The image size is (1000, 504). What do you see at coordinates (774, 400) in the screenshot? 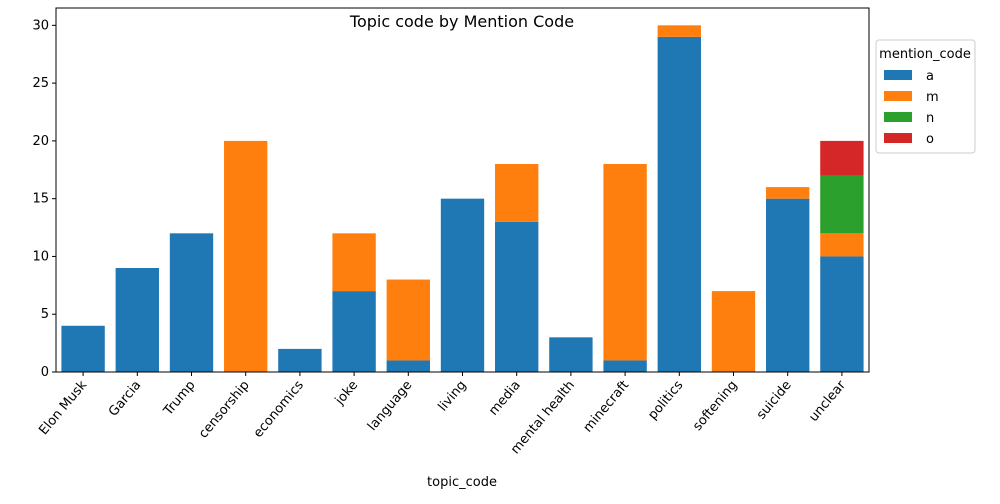
I see `x-tick-label: suicide` at bounding box center [774, 400].